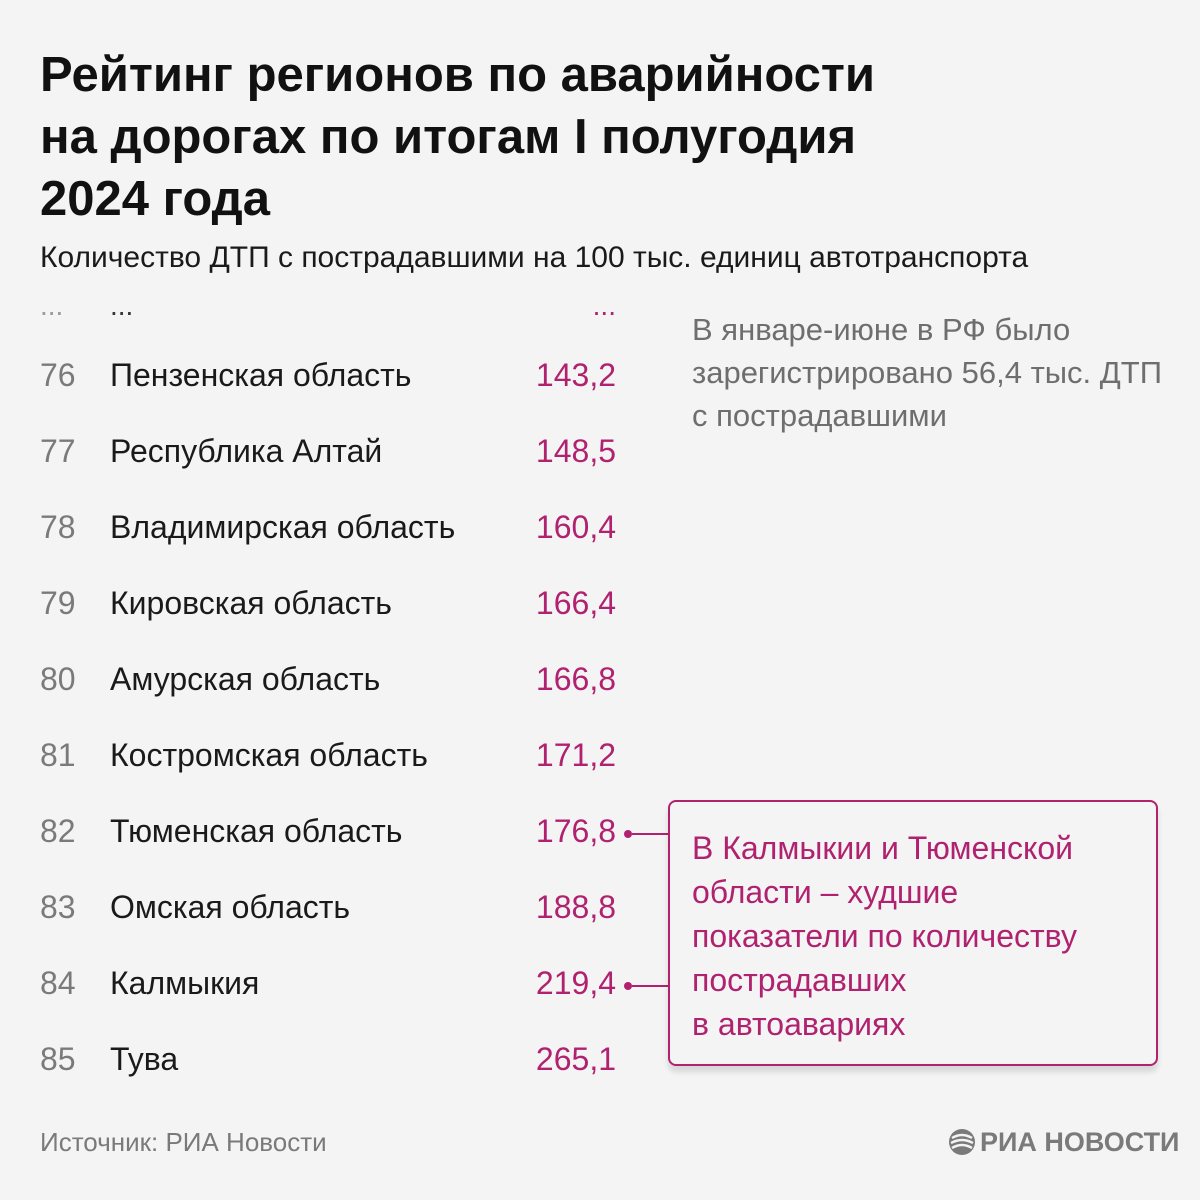 This screenshot has height=1200, width=1200. What do you see at coordinates (575, 1059) in the screenshot?
I see `row-value: 265,1` at bounding box center [575, 1059].